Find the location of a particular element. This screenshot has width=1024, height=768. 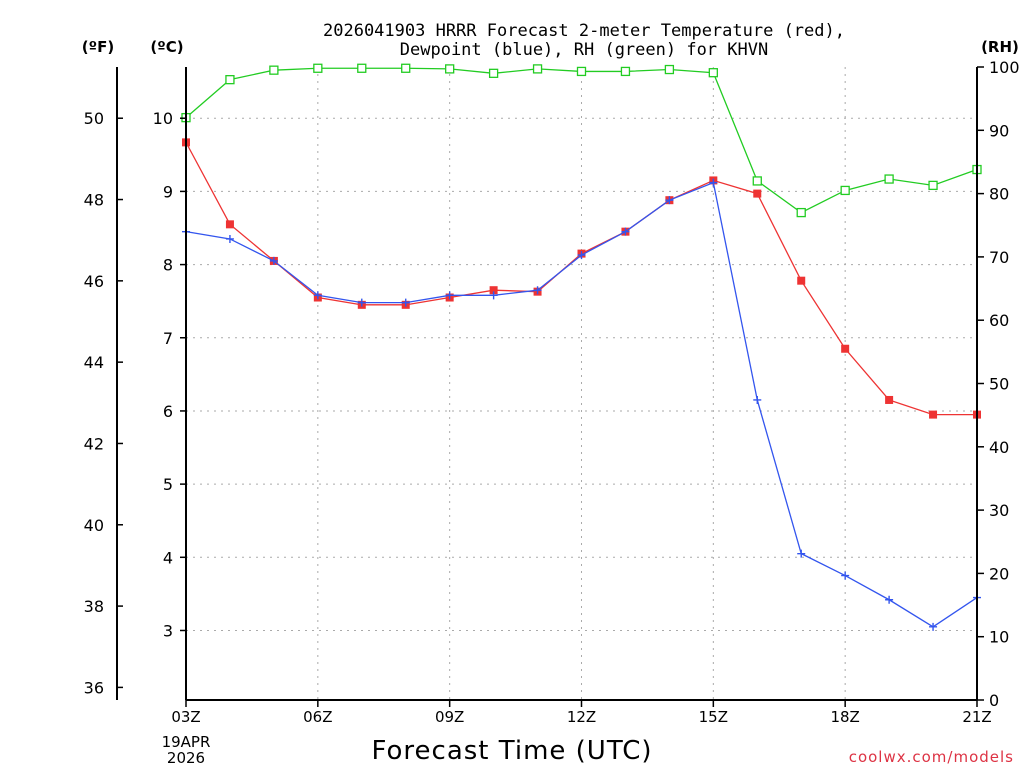

chart-title-line2: Dewpoint (blue), RH (green) for KHVN is located at coordinates (584, 50).